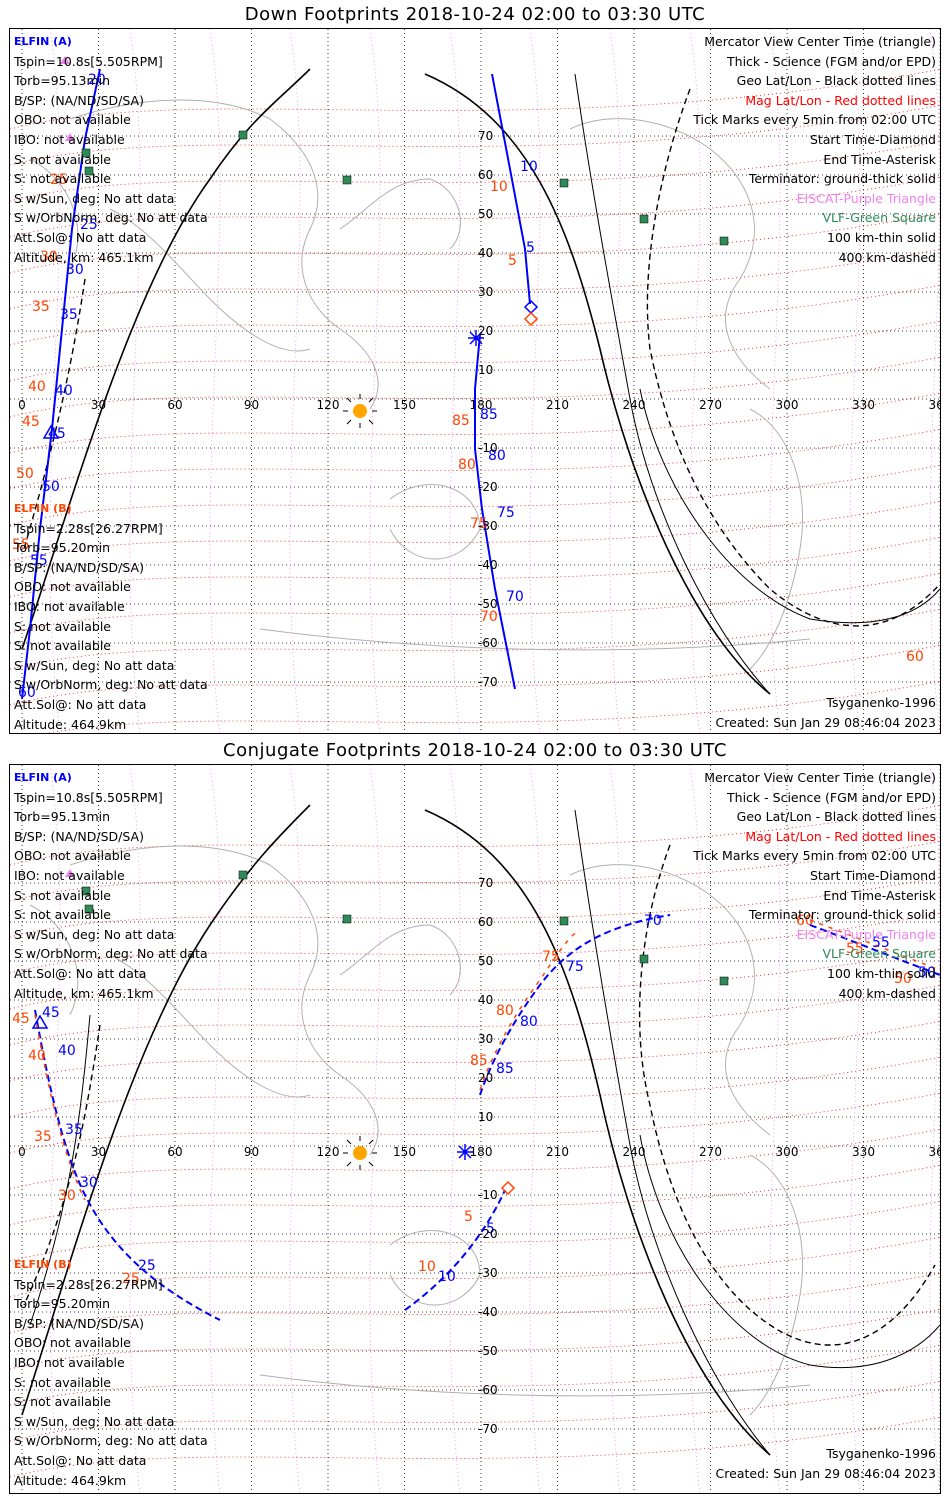 Image resolution: width=950 pixels, height=1500 pixels. Describe the element at coordinates (174, 1152) in the screenshot. I see `lon-tick-label: 60` at that location.